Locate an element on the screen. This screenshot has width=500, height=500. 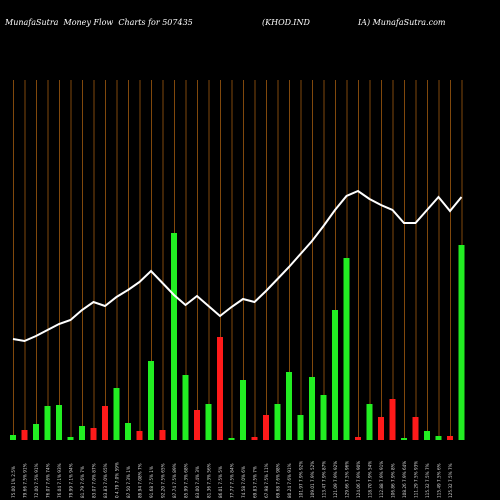
x-tick-label: 76.07 7.6% 74% is located at coordinates (48, 480).